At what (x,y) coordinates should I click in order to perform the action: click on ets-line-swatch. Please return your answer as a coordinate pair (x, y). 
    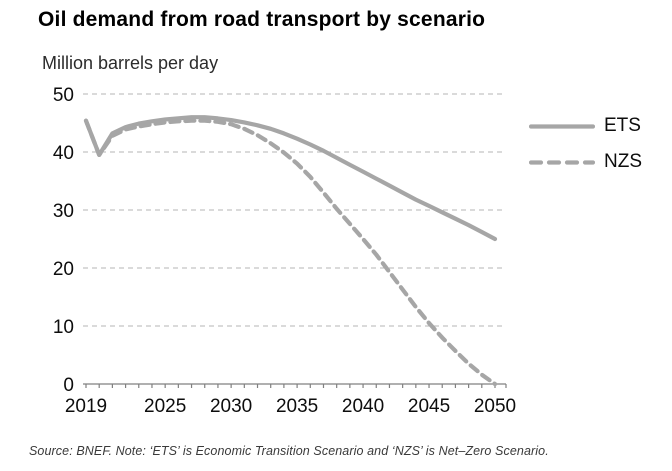
    Looking at the image, I should click on (562, 126).